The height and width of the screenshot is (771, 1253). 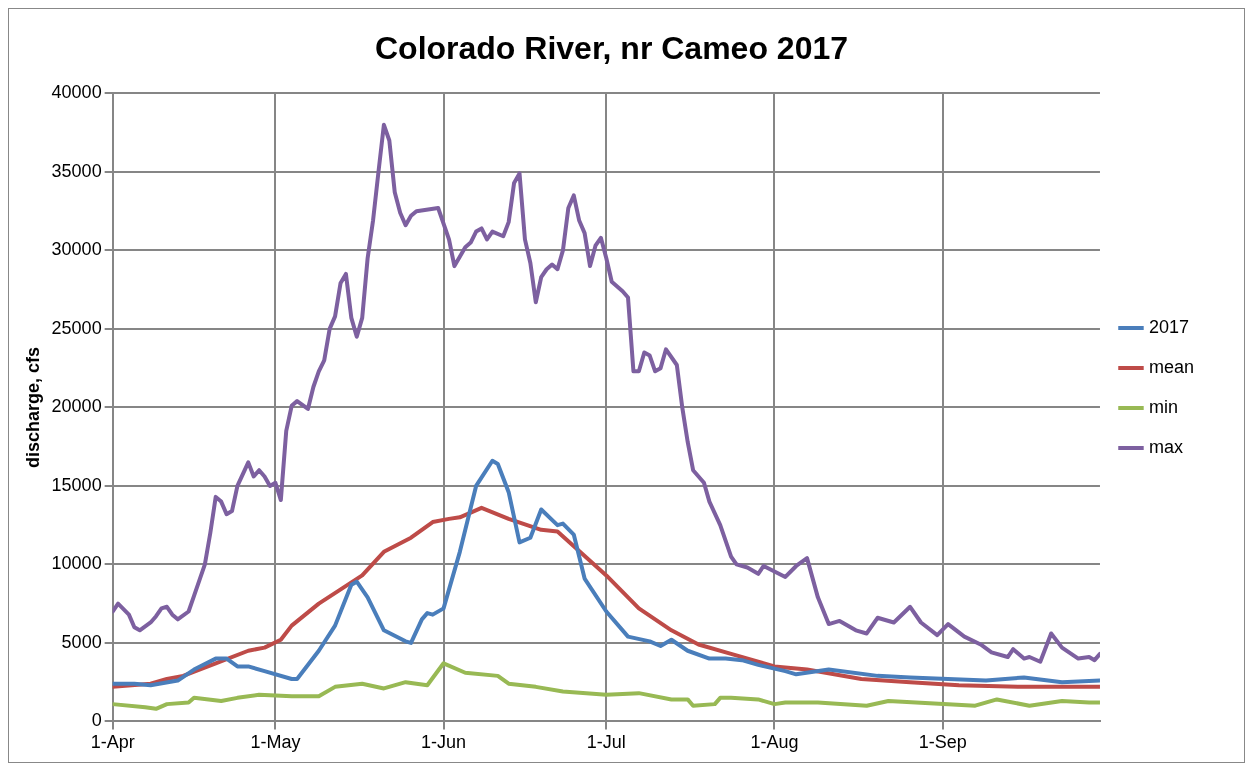 I want to click on y-tick-label: 40000, so click(x=76, y=92).